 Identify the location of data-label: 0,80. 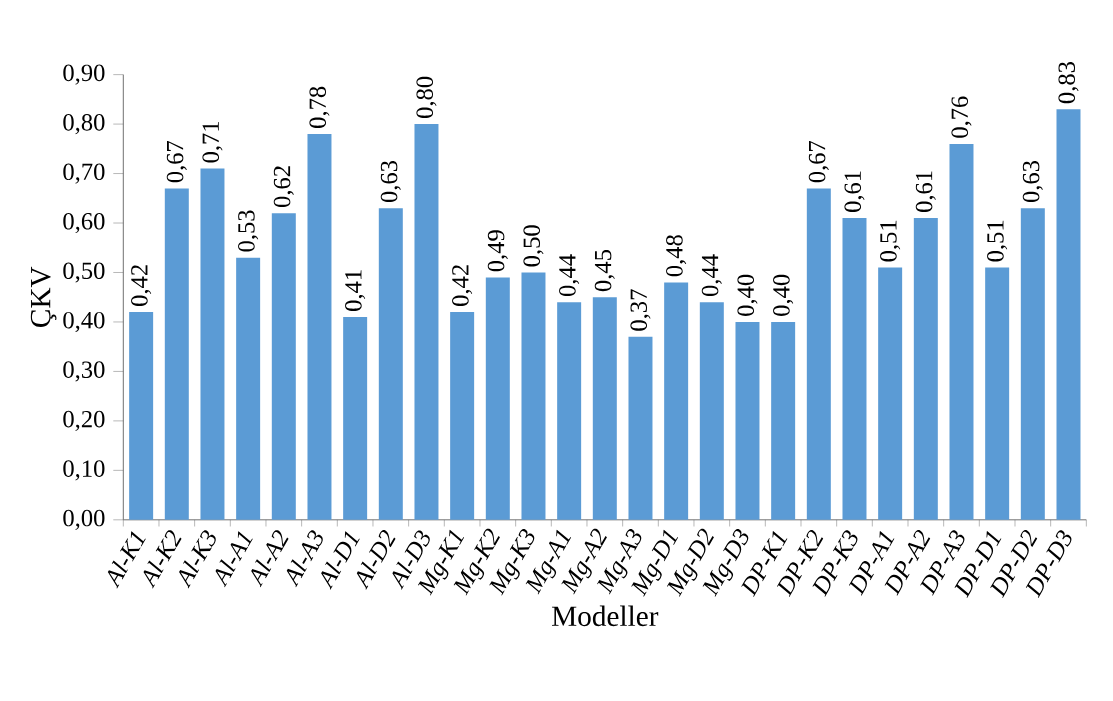
(426, 97).